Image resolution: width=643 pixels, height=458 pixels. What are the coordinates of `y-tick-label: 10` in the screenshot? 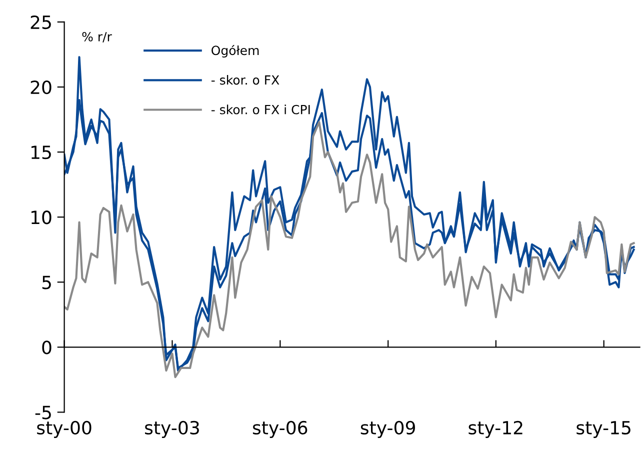 It's located at (42, 217).